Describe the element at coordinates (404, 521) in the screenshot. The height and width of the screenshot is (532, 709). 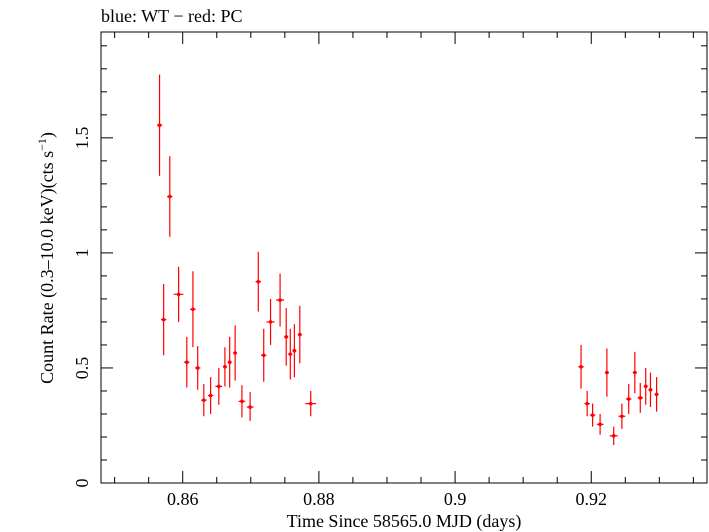
I see `x-axis-label: Time Since 58565.0 MJD (days)` at that location.